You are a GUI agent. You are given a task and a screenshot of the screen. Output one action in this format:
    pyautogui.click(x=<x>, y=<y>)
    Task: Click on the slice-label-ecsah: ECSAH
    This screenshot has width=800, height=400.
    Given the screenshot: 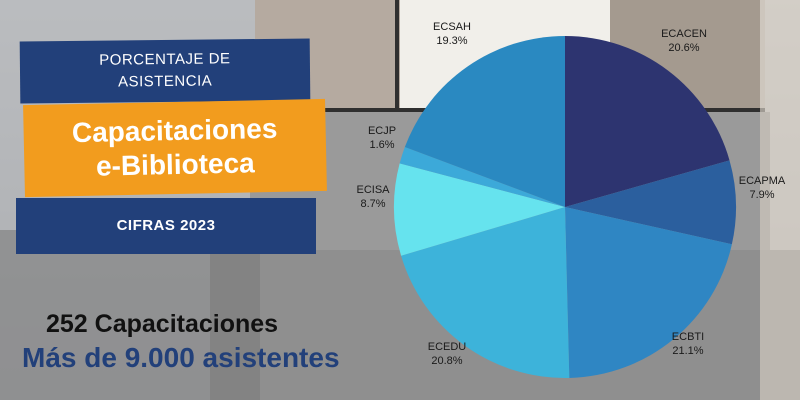 What is the action you would take?
    pyautogui.click(x=452, y=27)
    